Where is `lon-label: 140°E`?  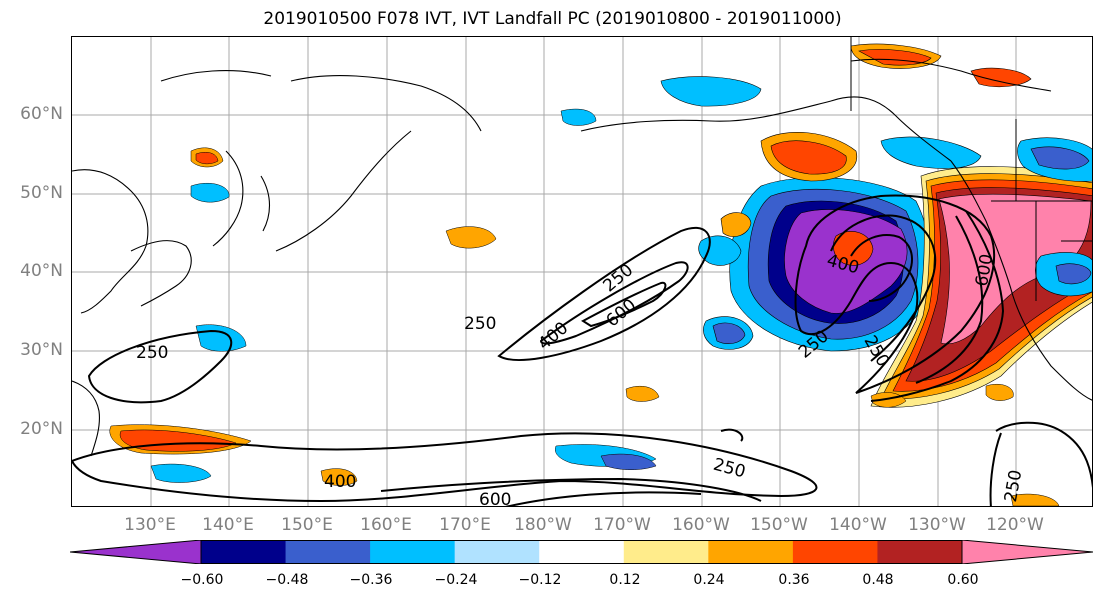
lon-label: 140°E is located at coordinates (228, 525).